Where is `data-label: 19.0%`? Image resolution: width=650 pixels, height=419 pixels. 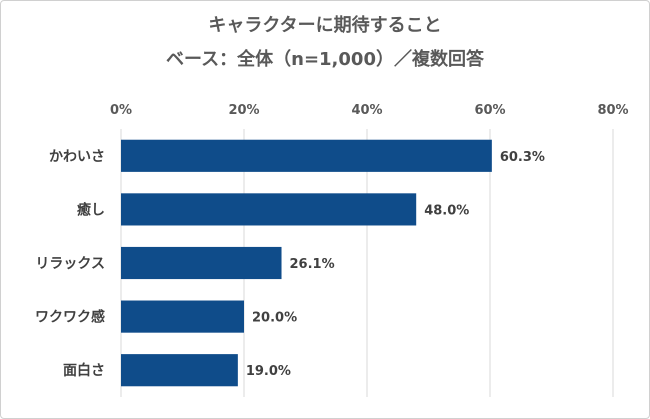
data-label: 19.0% is located at coordinates (268, 371).